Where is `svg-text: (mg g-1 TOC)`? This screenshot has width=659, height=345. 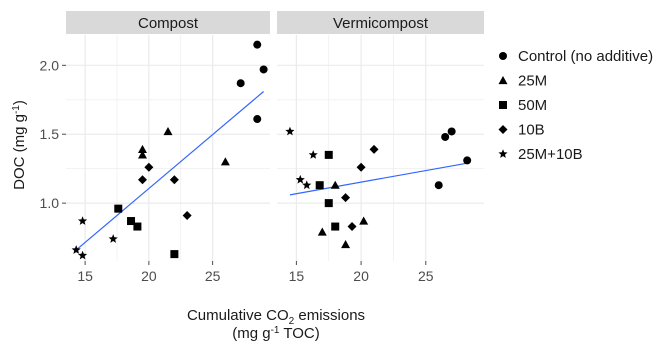 svg-text: (mg g-1 TOC) is located at coordinates (276, 333).